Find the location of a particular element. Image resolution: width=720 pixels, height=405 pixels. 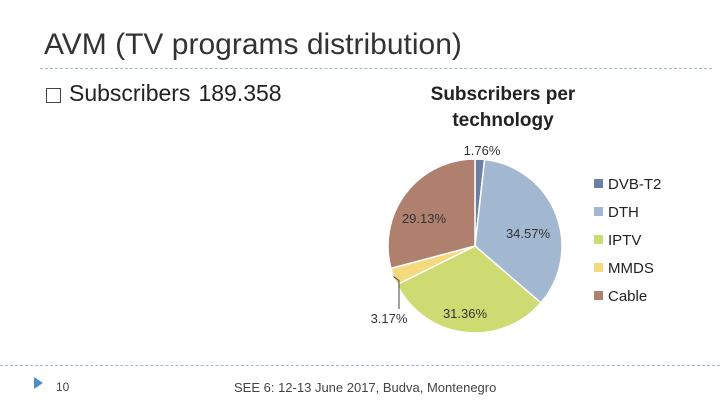

subscribers-bullet: Subscribers 189.358 is located at coordinates (164, 93).